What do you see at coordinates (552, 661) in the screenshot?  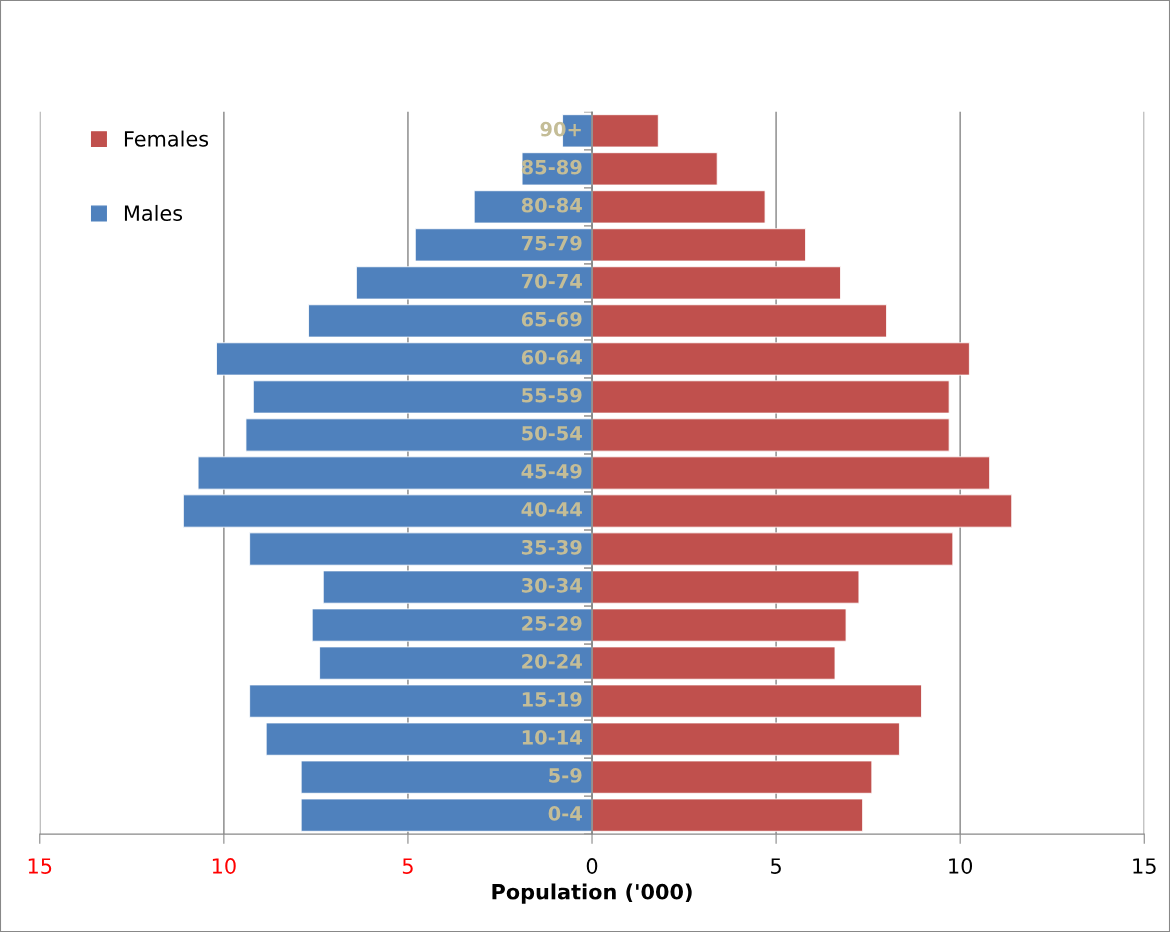 I see `y-tick-label: 20-24` at bounding box center [552, 661].